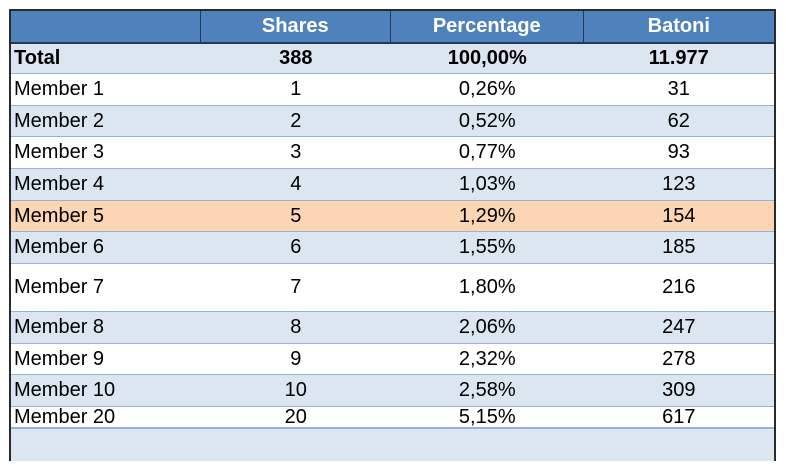 The image size is (786, 469). What do you see at coordinates (392, 359) in the screenshot?
I see `table-row: Member 9 9 2,32% 278` at bounding box center [392, 359].